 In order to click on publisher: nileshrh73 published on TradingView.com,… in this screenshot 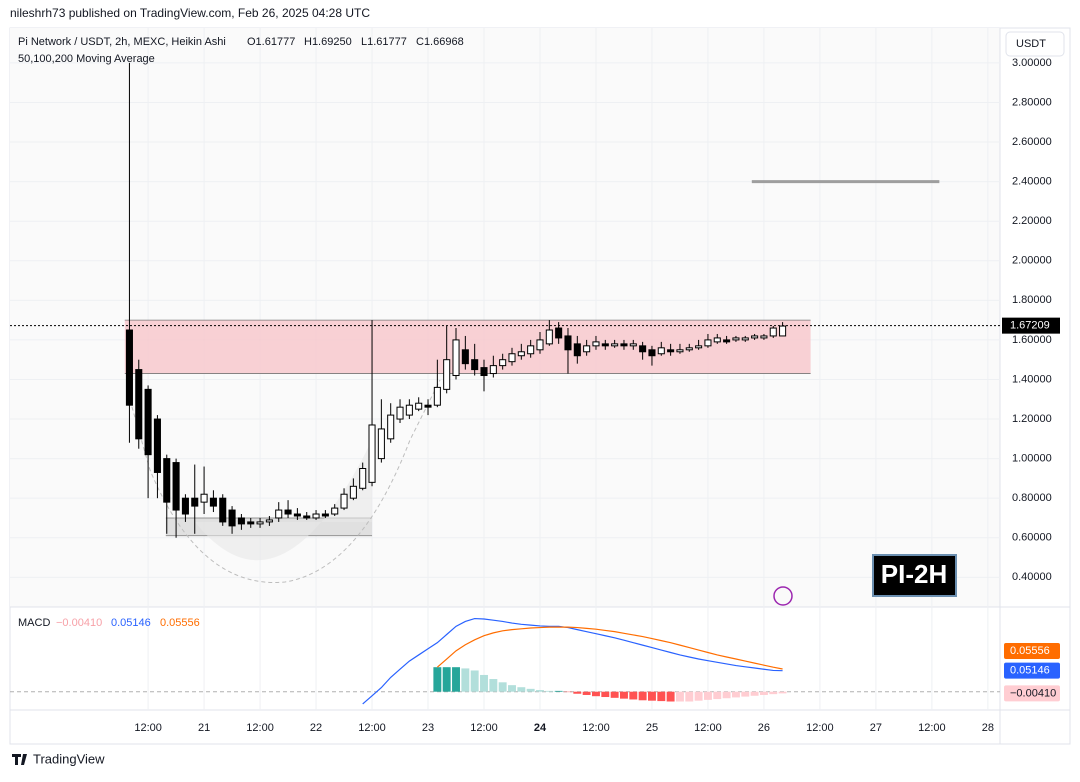, I will do `click(190, 13)`.